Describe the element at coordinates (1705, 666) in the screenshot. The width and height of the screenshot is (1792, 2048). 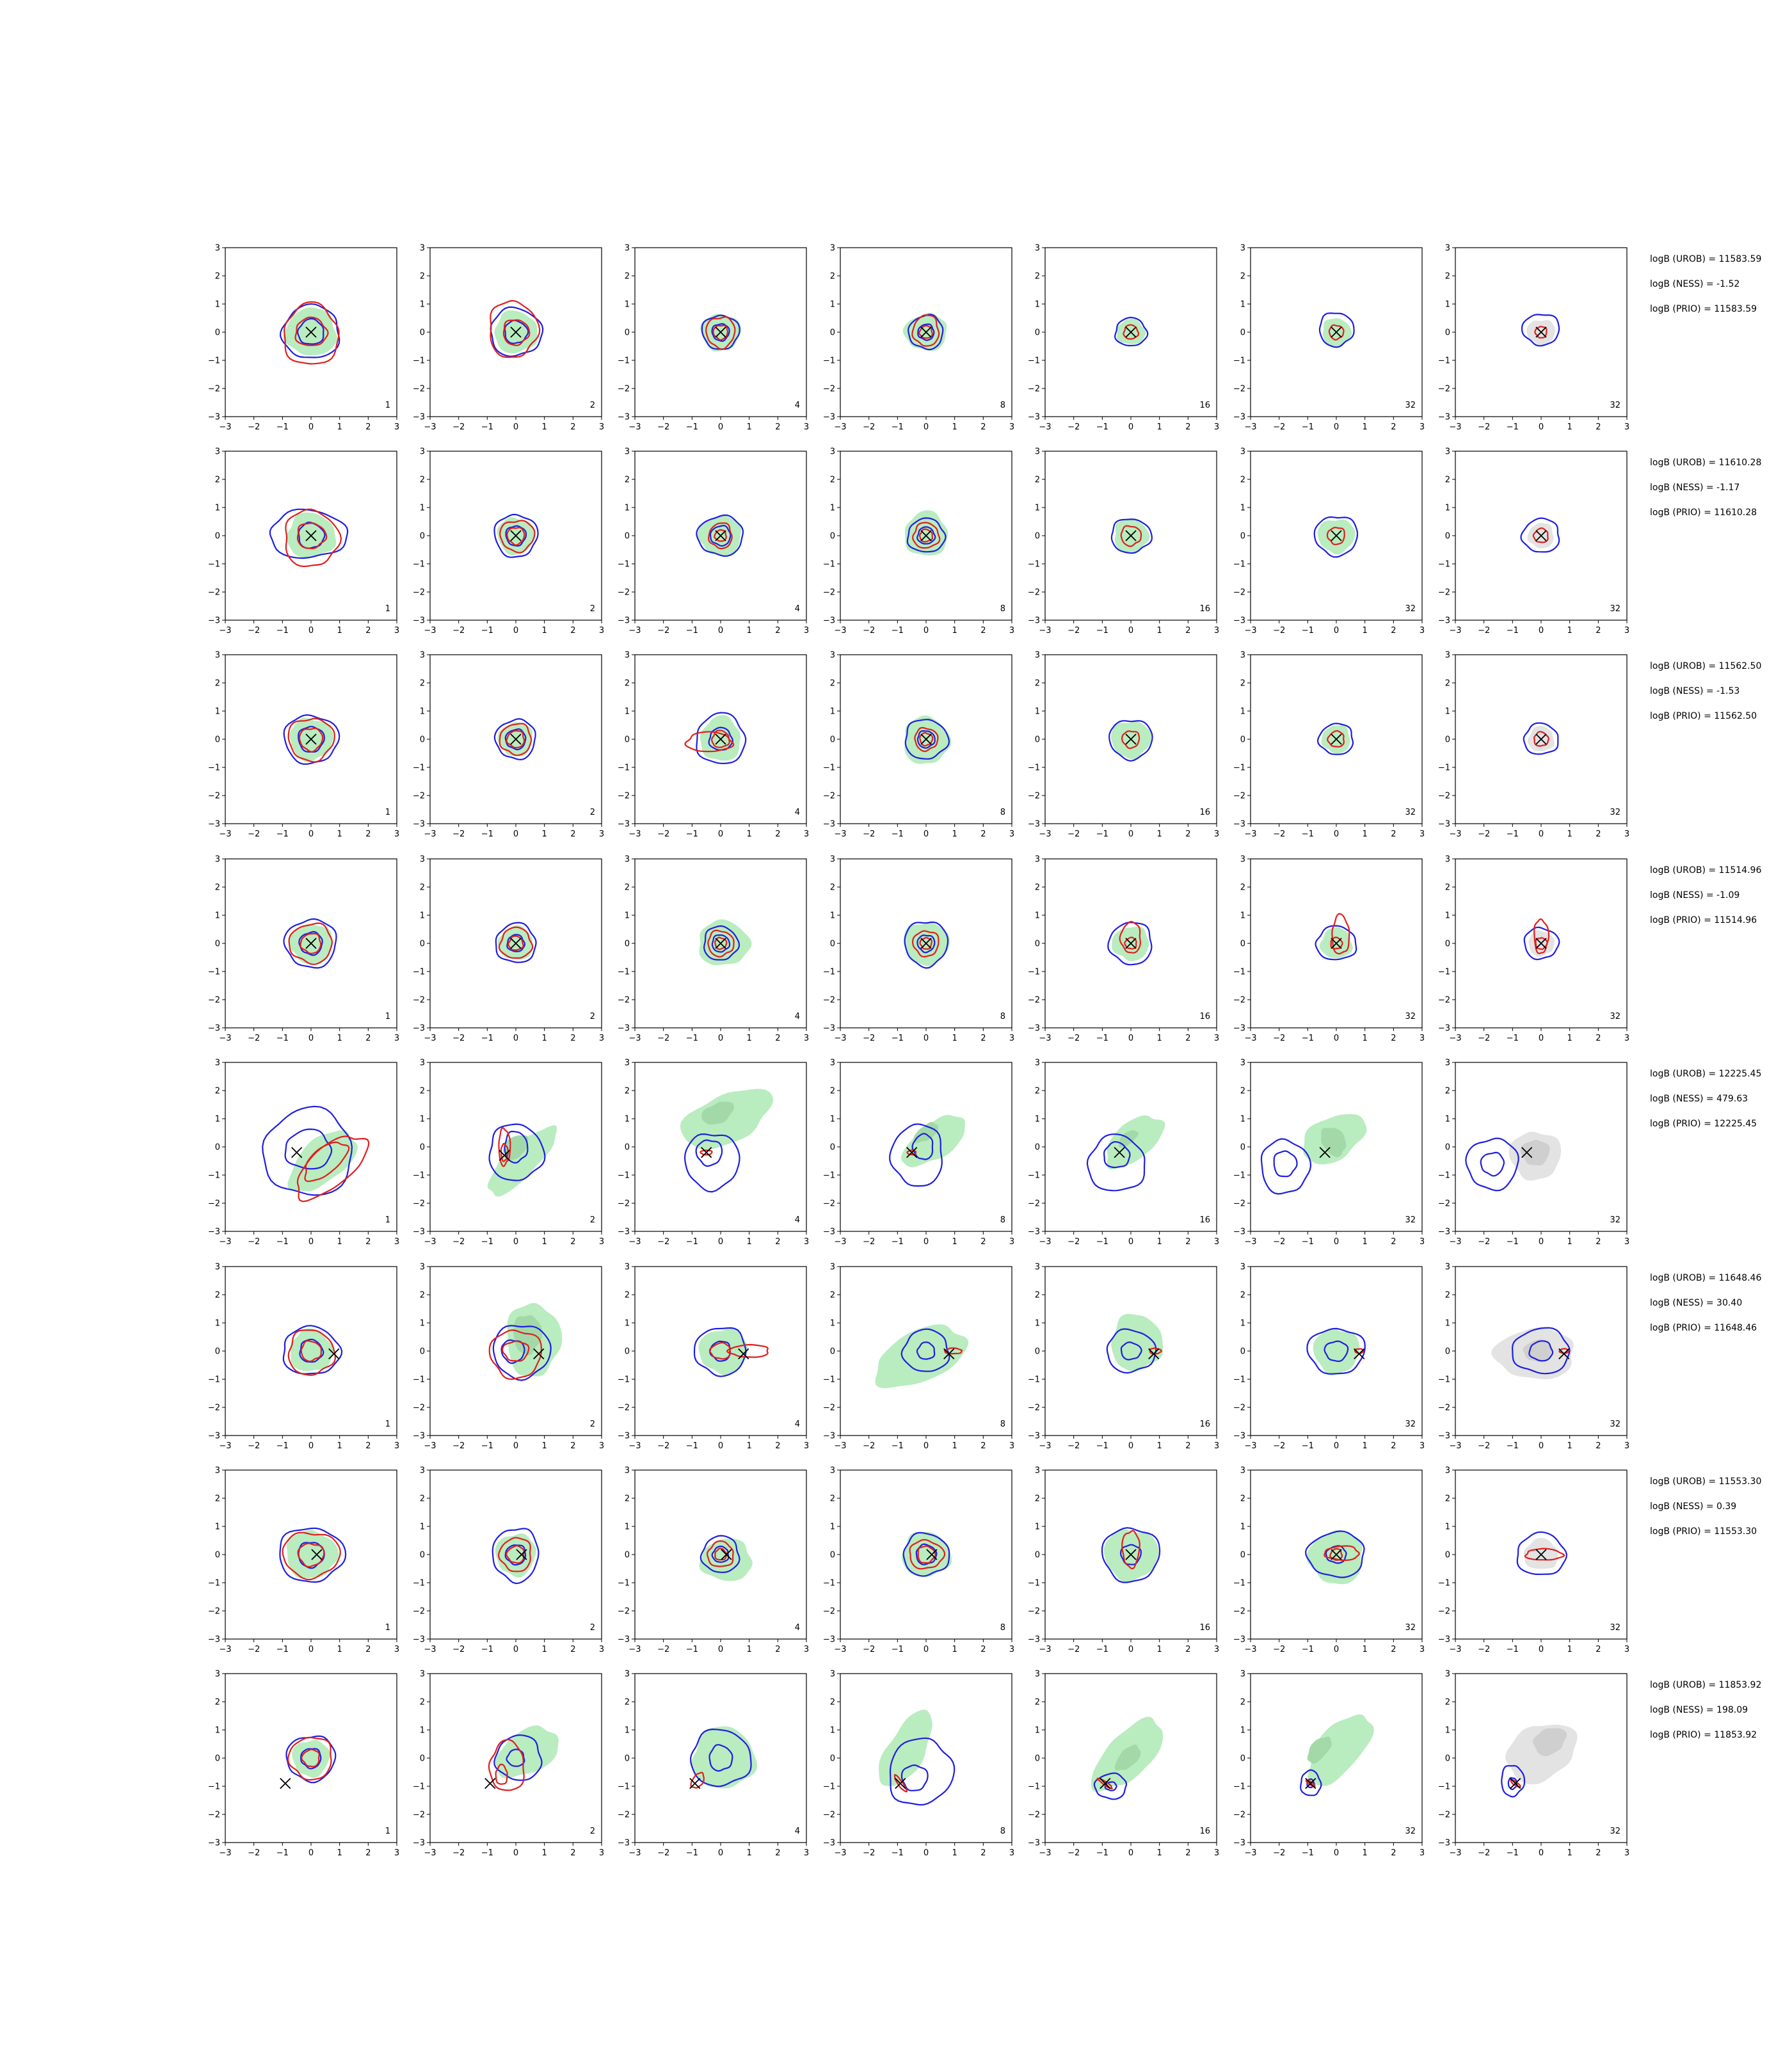
I see `row-stat-urob: logB (UROB) = 11562.50` at that location.